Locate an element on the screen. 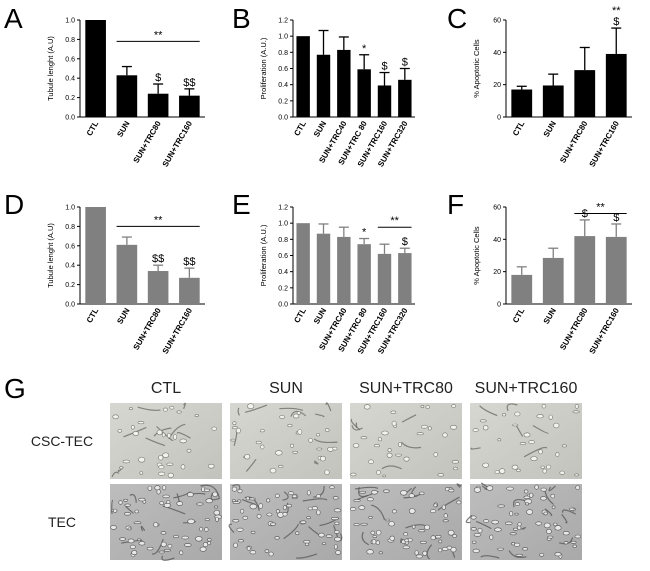 The image size is (650, 571). panel-letter: C is located at coordinates (457, 18).